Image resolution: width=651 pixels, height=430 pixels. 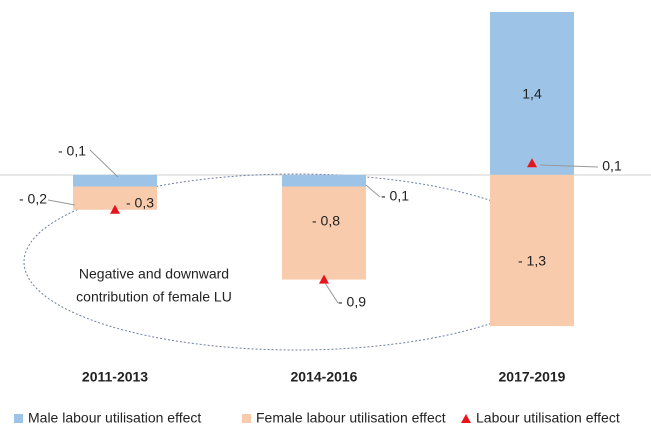 What do you see at coordinates (154, 274) in the screenshot?
I see `annotation: Negative and downward` at bounding box center [154, 274].